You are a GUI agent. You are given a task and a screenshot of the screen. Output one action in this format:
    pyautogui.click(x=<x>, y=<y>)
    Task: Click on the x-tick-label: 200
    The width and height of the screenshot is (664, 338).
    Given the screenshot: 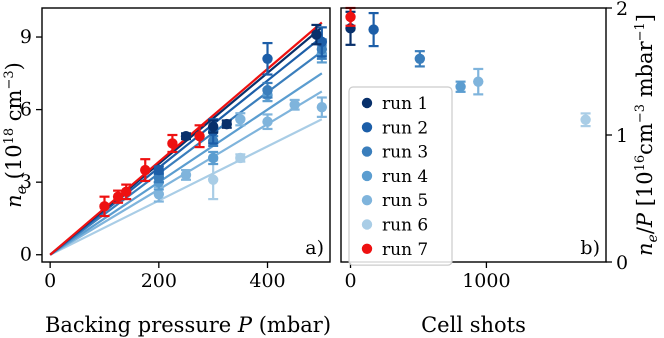 What is the action you would take?
    pyautogui.click(x=159, y=281)
    